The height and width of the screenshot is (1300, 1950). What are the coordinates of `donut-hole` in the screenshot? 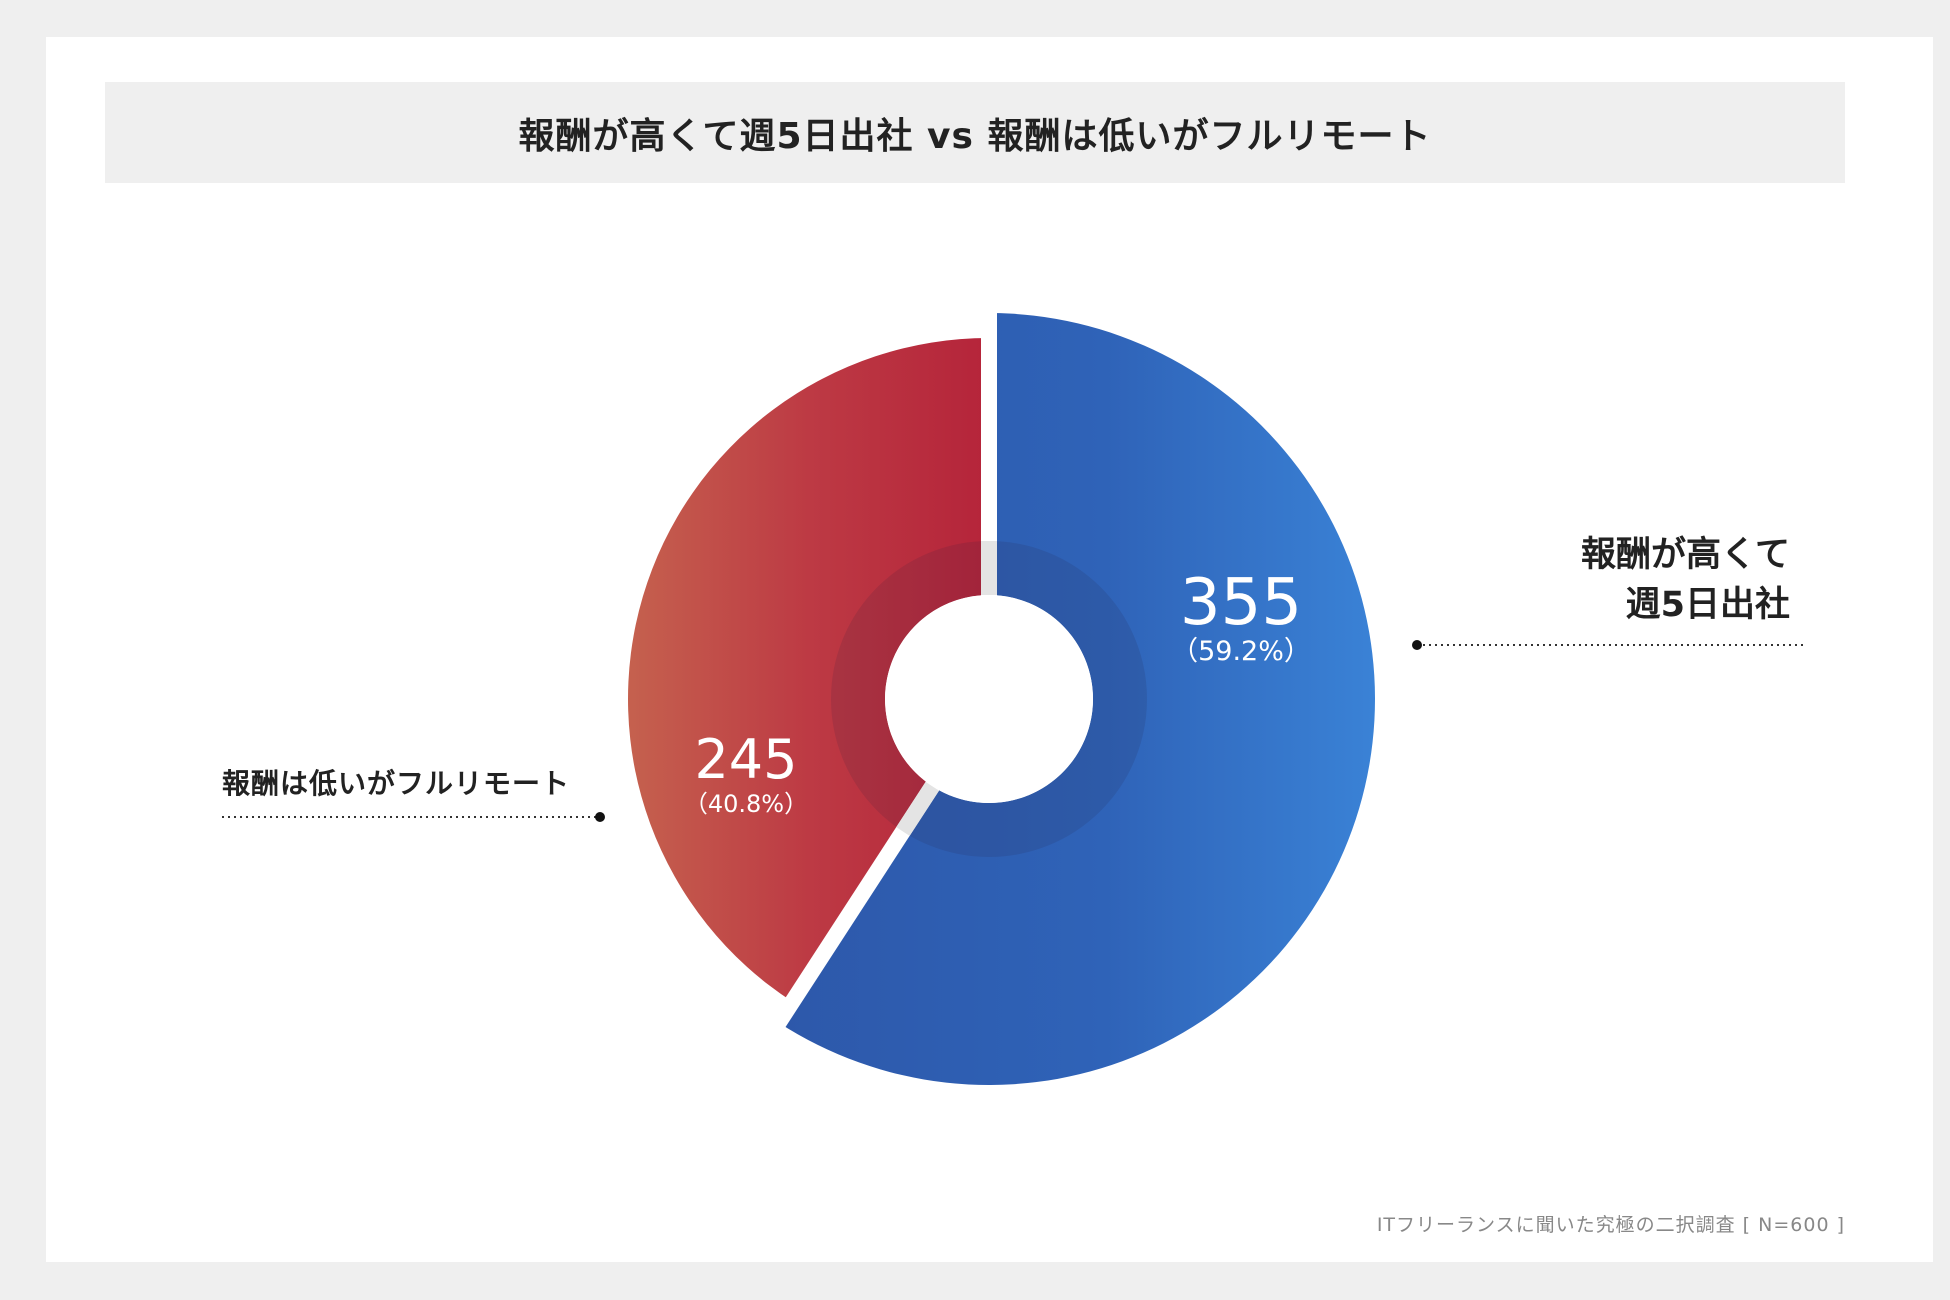 It's located at (989, 699).